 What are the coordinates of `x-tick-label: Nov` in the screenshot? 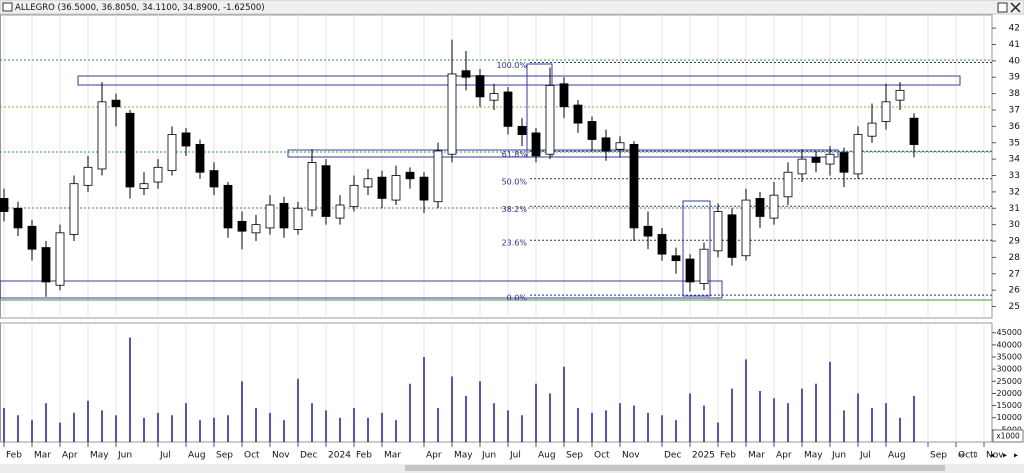 It's located at (281, 456).